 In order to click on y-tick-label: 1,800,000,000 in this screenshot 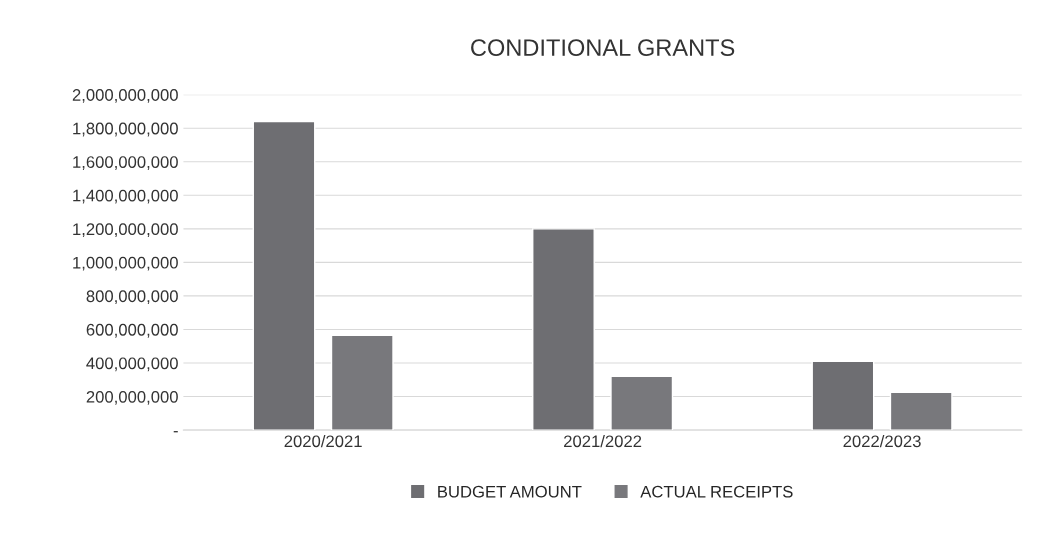, I will do `click(125, 129)`.